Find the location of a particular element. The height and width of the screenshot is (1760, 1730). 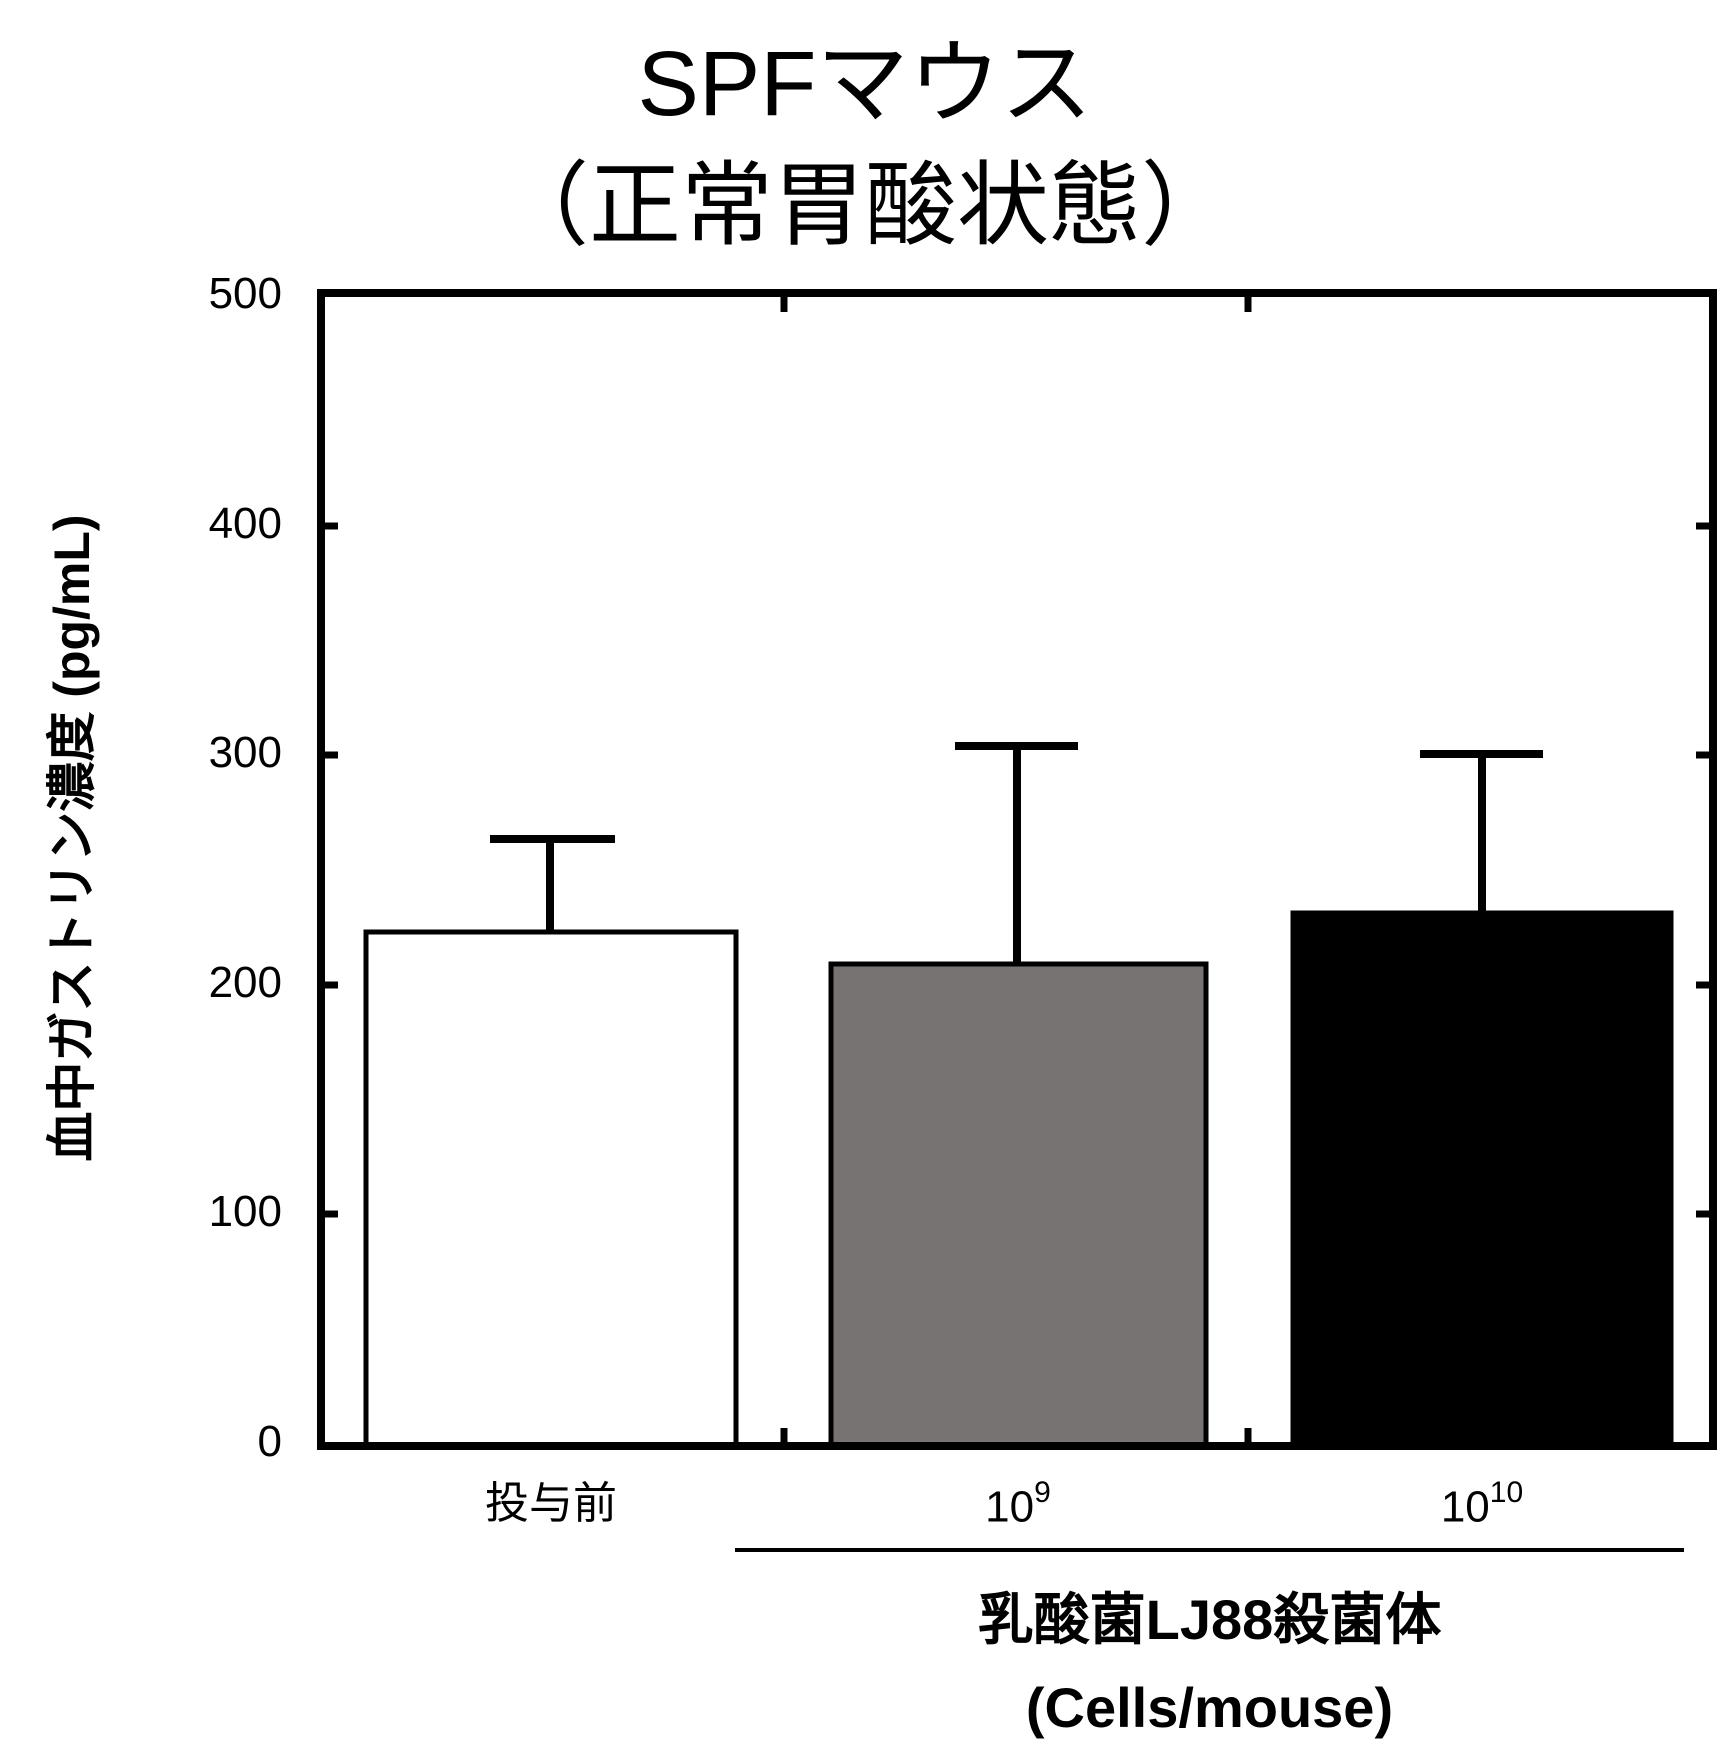

xtick-1e10-base: 10 is located at coordinates (1465, 1507).